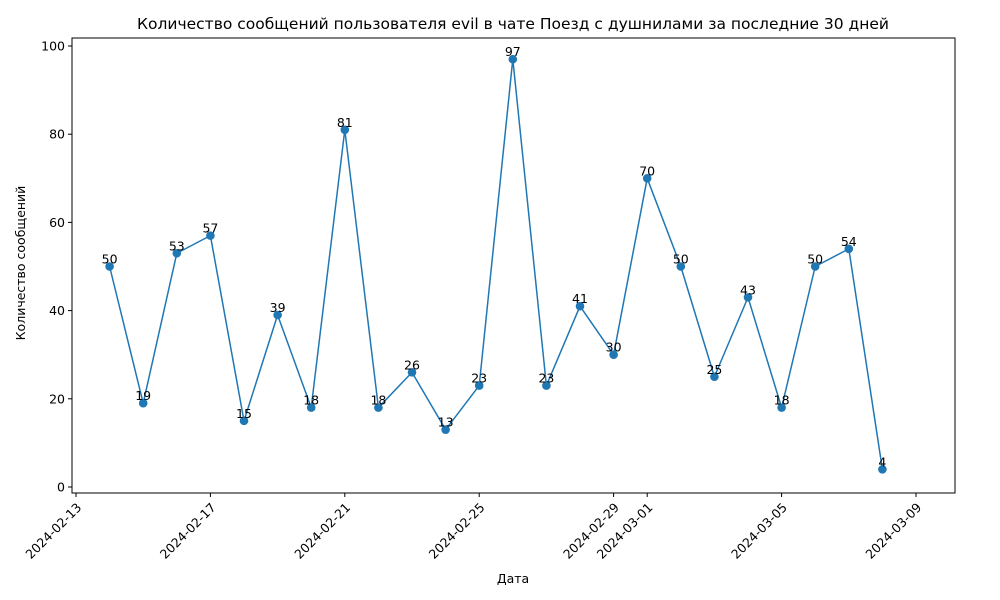 The height and width of the screenshot is (600, 1000). Describe the element at coordinates (244, 413) in the screenshot. I see `data-label: 15` at that location.